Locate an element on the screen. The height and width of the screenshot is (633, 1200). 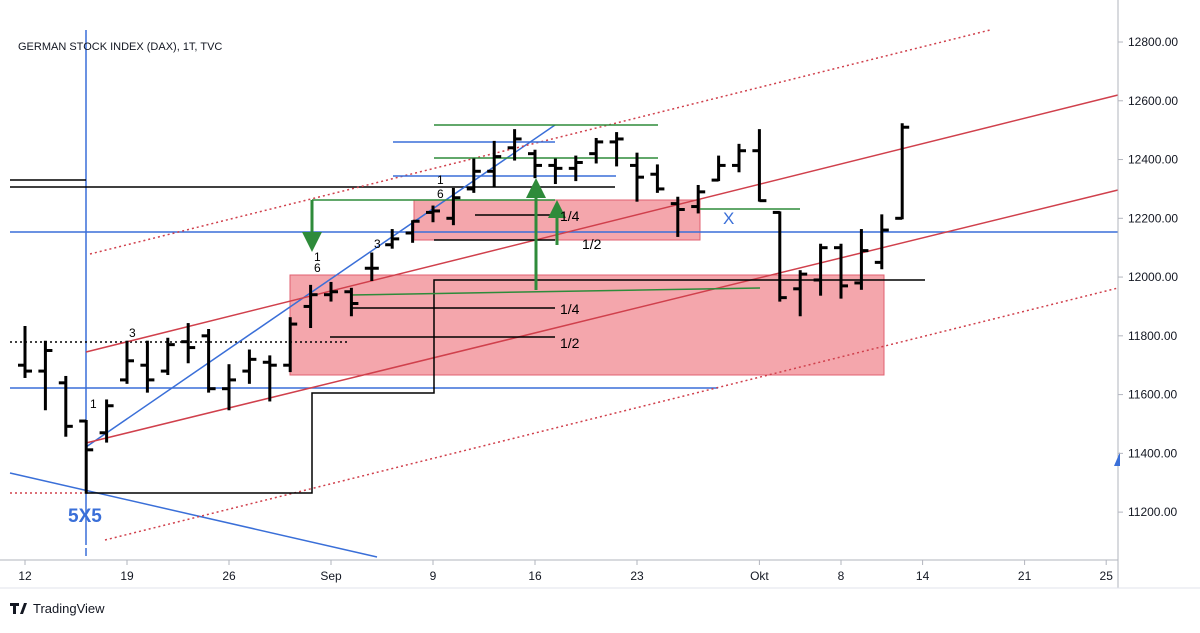
x-tick-label: 23 is located at coordinates (637, 576).